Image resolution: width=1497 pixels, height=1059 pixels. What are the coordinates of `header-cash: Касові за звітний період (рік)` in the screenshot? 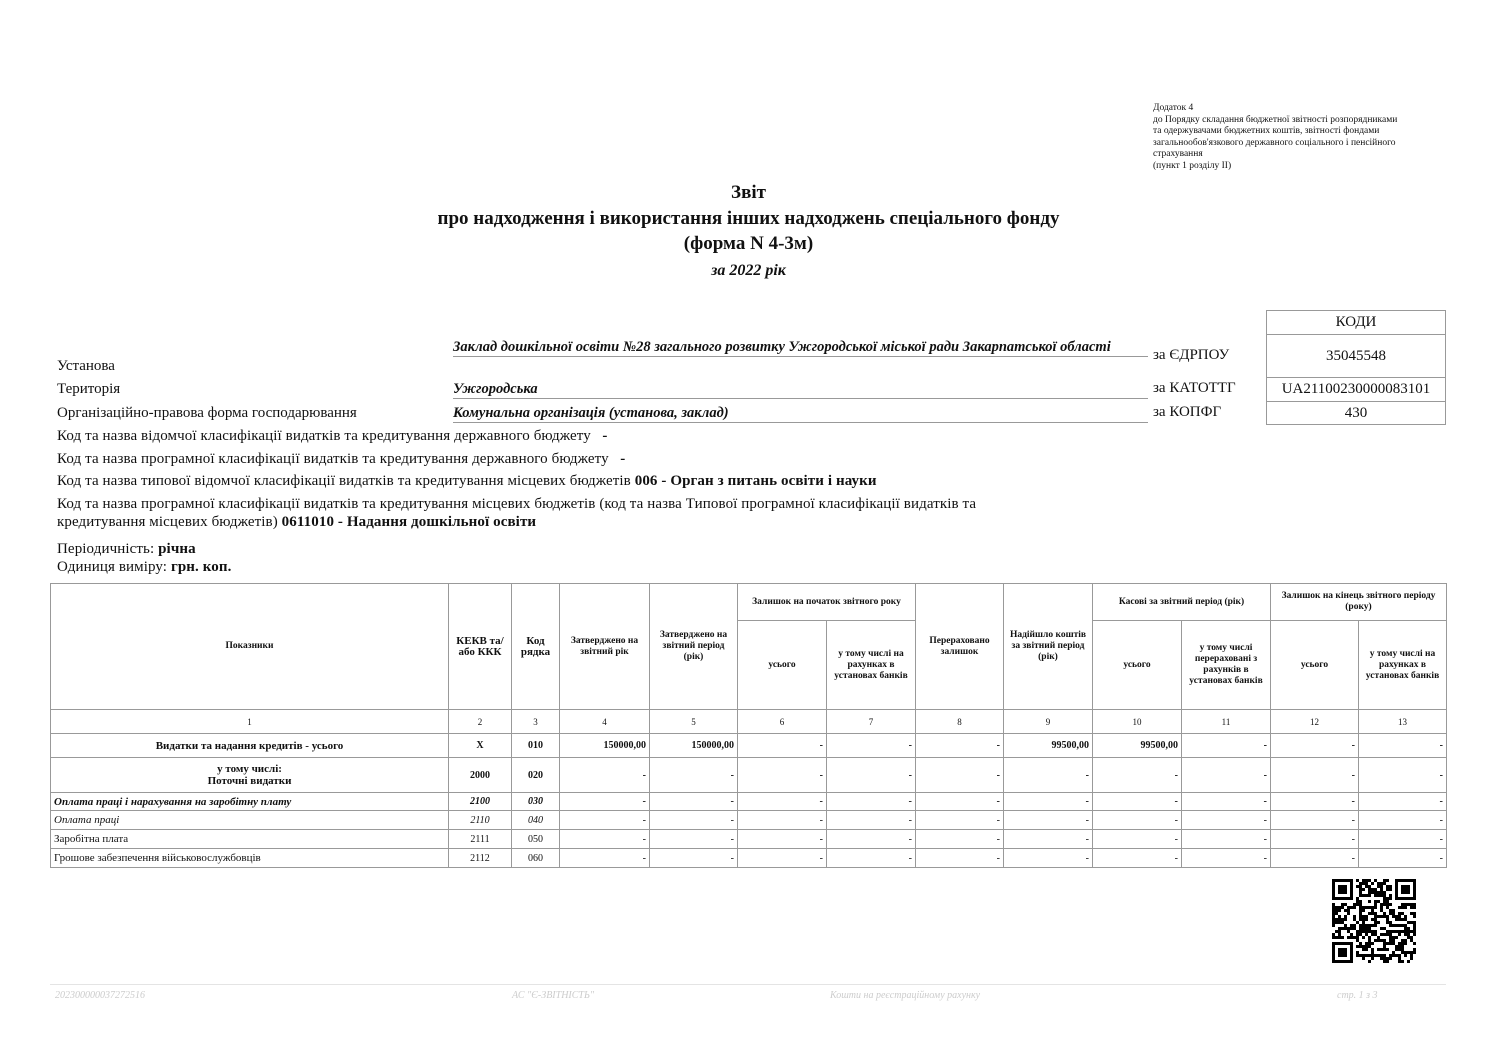 It's located at (1181, 602).